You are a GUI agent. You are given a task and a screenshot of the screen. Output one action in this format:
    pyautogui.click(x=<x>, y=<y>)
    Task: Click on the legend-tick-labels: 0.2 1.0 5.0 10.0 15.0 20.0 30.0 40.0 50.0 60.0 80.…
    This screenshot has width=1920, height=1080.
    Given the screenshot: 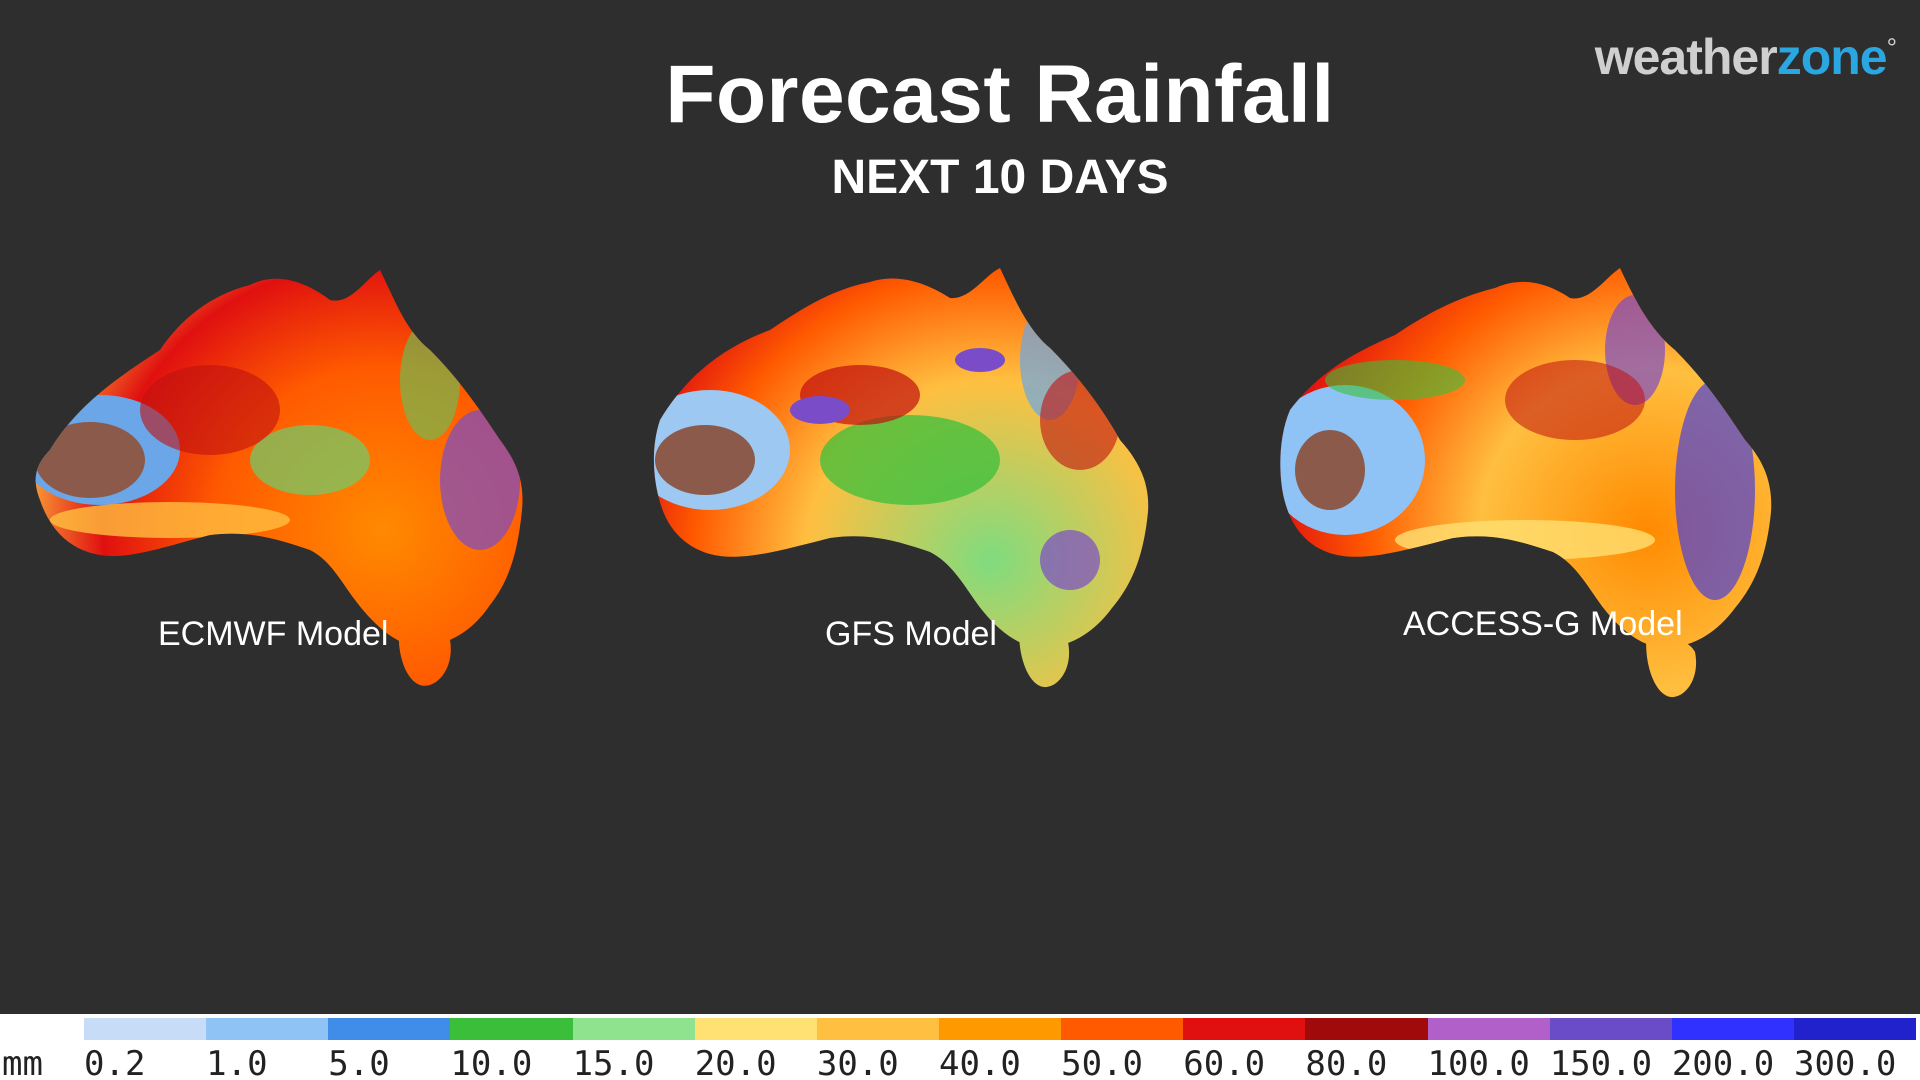 What is the action you would take?
    pyautogui.click(x=1000, y=1062)
    